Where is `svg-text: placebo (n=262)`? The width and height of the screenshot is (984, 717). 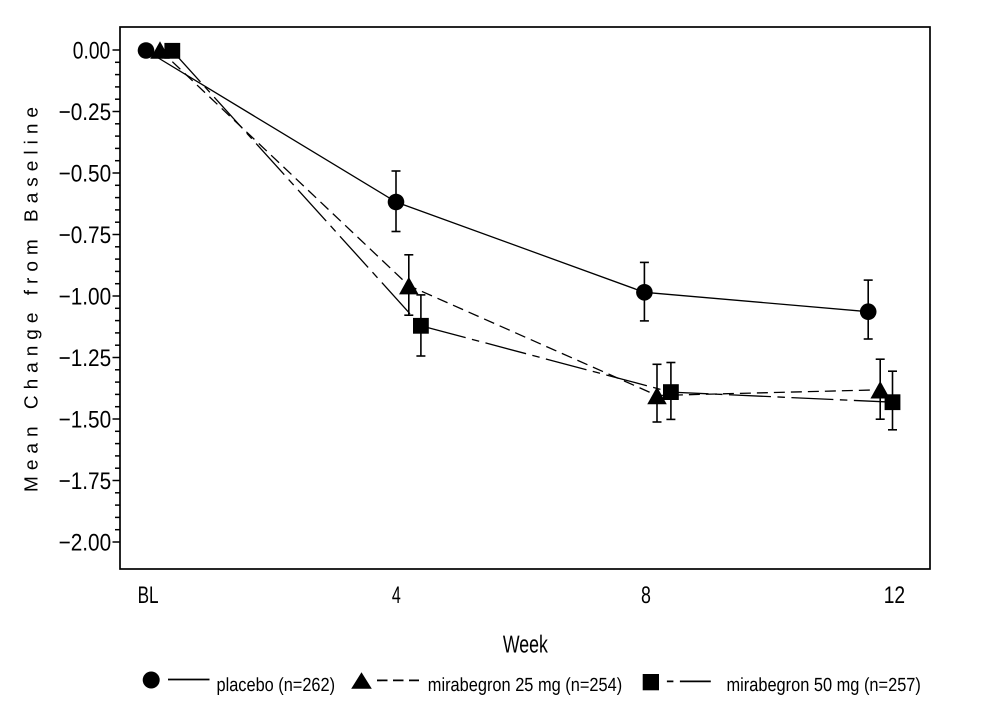 svg-text: placebo (n=262) is located at coordinates (276, 685).